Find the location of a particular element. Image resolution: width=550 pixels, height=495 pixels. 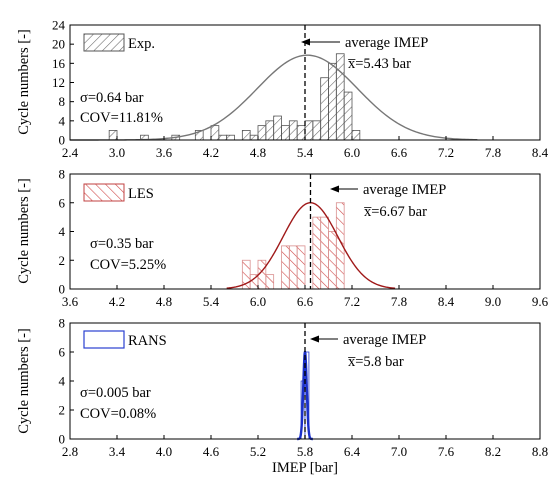

panel-rans-legend-swatch is located at coordinates (104, 339).